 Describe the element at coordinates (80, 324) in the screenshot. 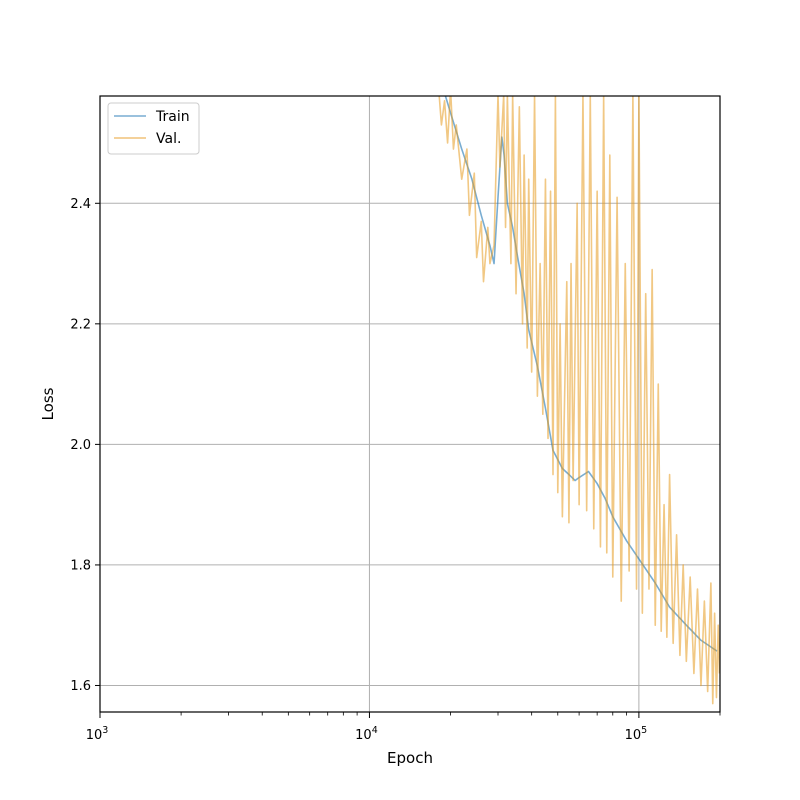

I see `y-tick-label: 2.2` at that location.